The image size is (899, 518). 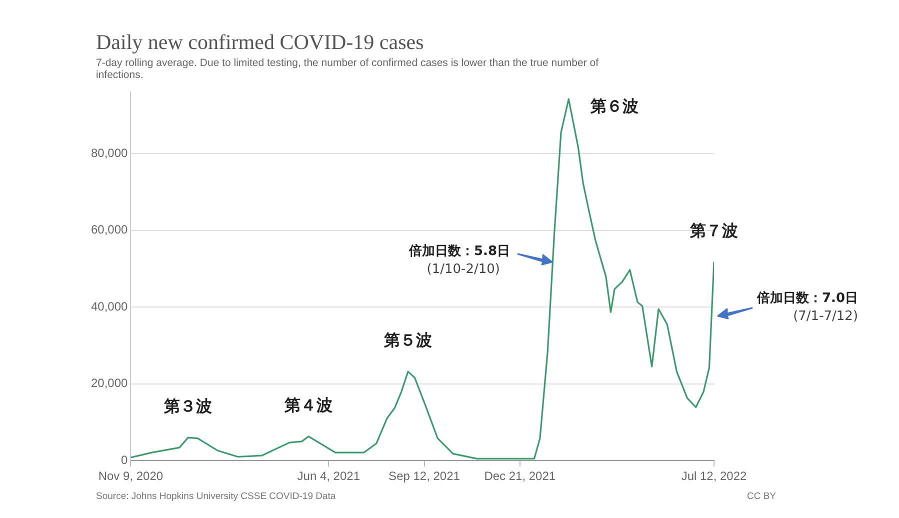 What do you see at coordinates (424, 476) in the screenshot?
I see `x-tick-label: Sep 12, 2021` at bounding box center [424, 476].